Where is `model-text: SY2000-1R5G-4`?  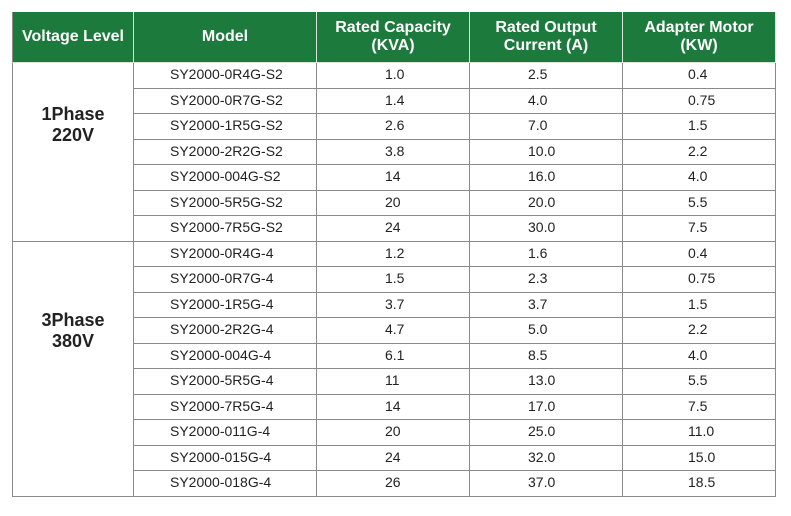 model-text: SY2000-1R5G-4 is located at coordinates (222, 303).